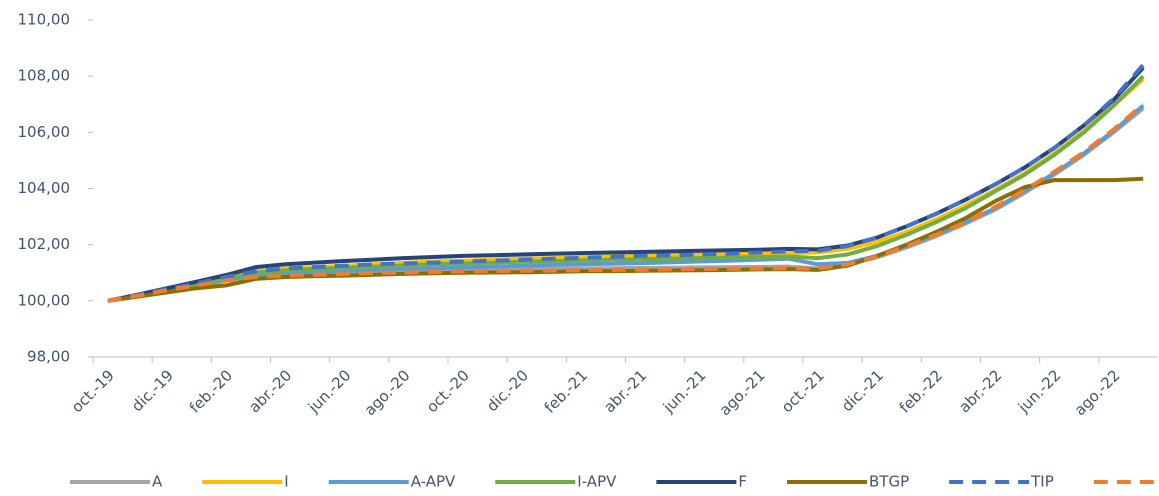  What do you see at coordinates (44, 188) in the screenshot?
I see `y-tick-label: 104,00` at bounding box center [44, 188].